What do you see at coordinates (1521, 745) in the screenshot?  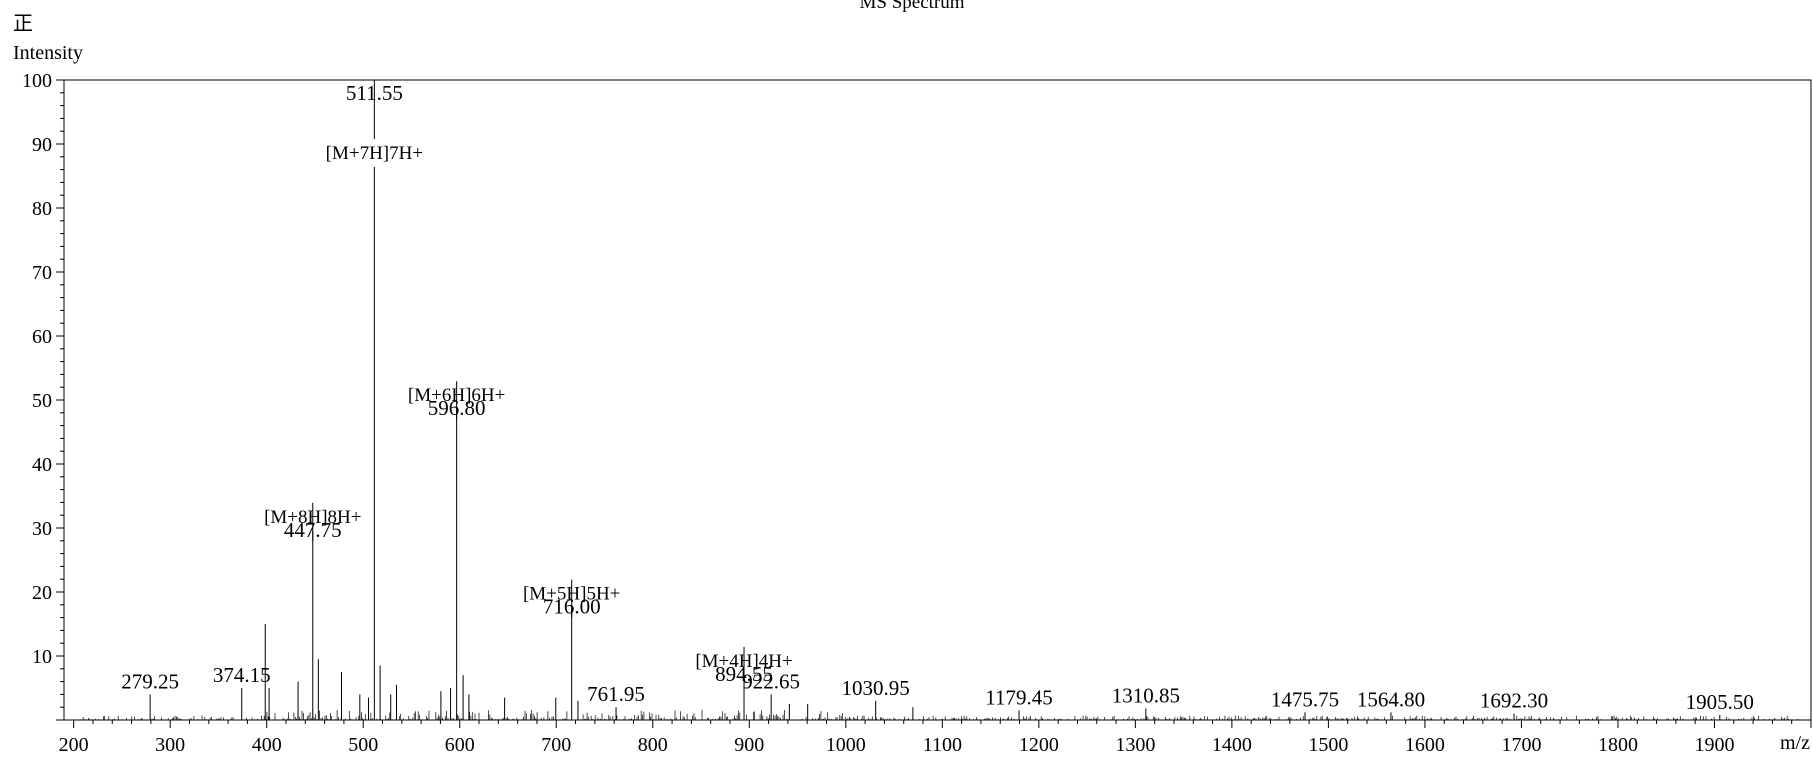 I see `x-tick-label: 1700` at bounding box center [1521, 745].